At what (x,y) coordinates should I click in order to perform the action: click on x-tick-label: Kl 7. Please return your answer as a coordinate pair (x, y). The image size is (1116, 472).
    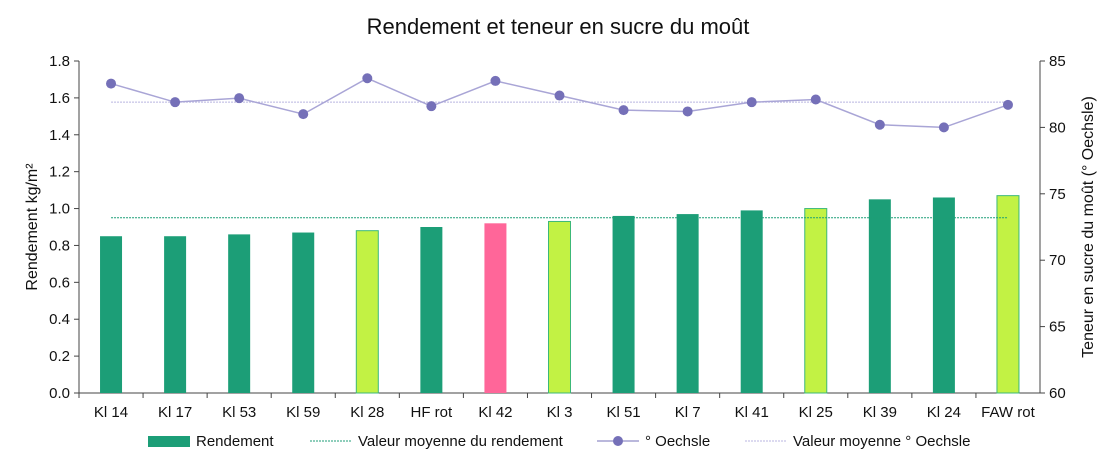
    Looking at the image, I should click on (688, 412).